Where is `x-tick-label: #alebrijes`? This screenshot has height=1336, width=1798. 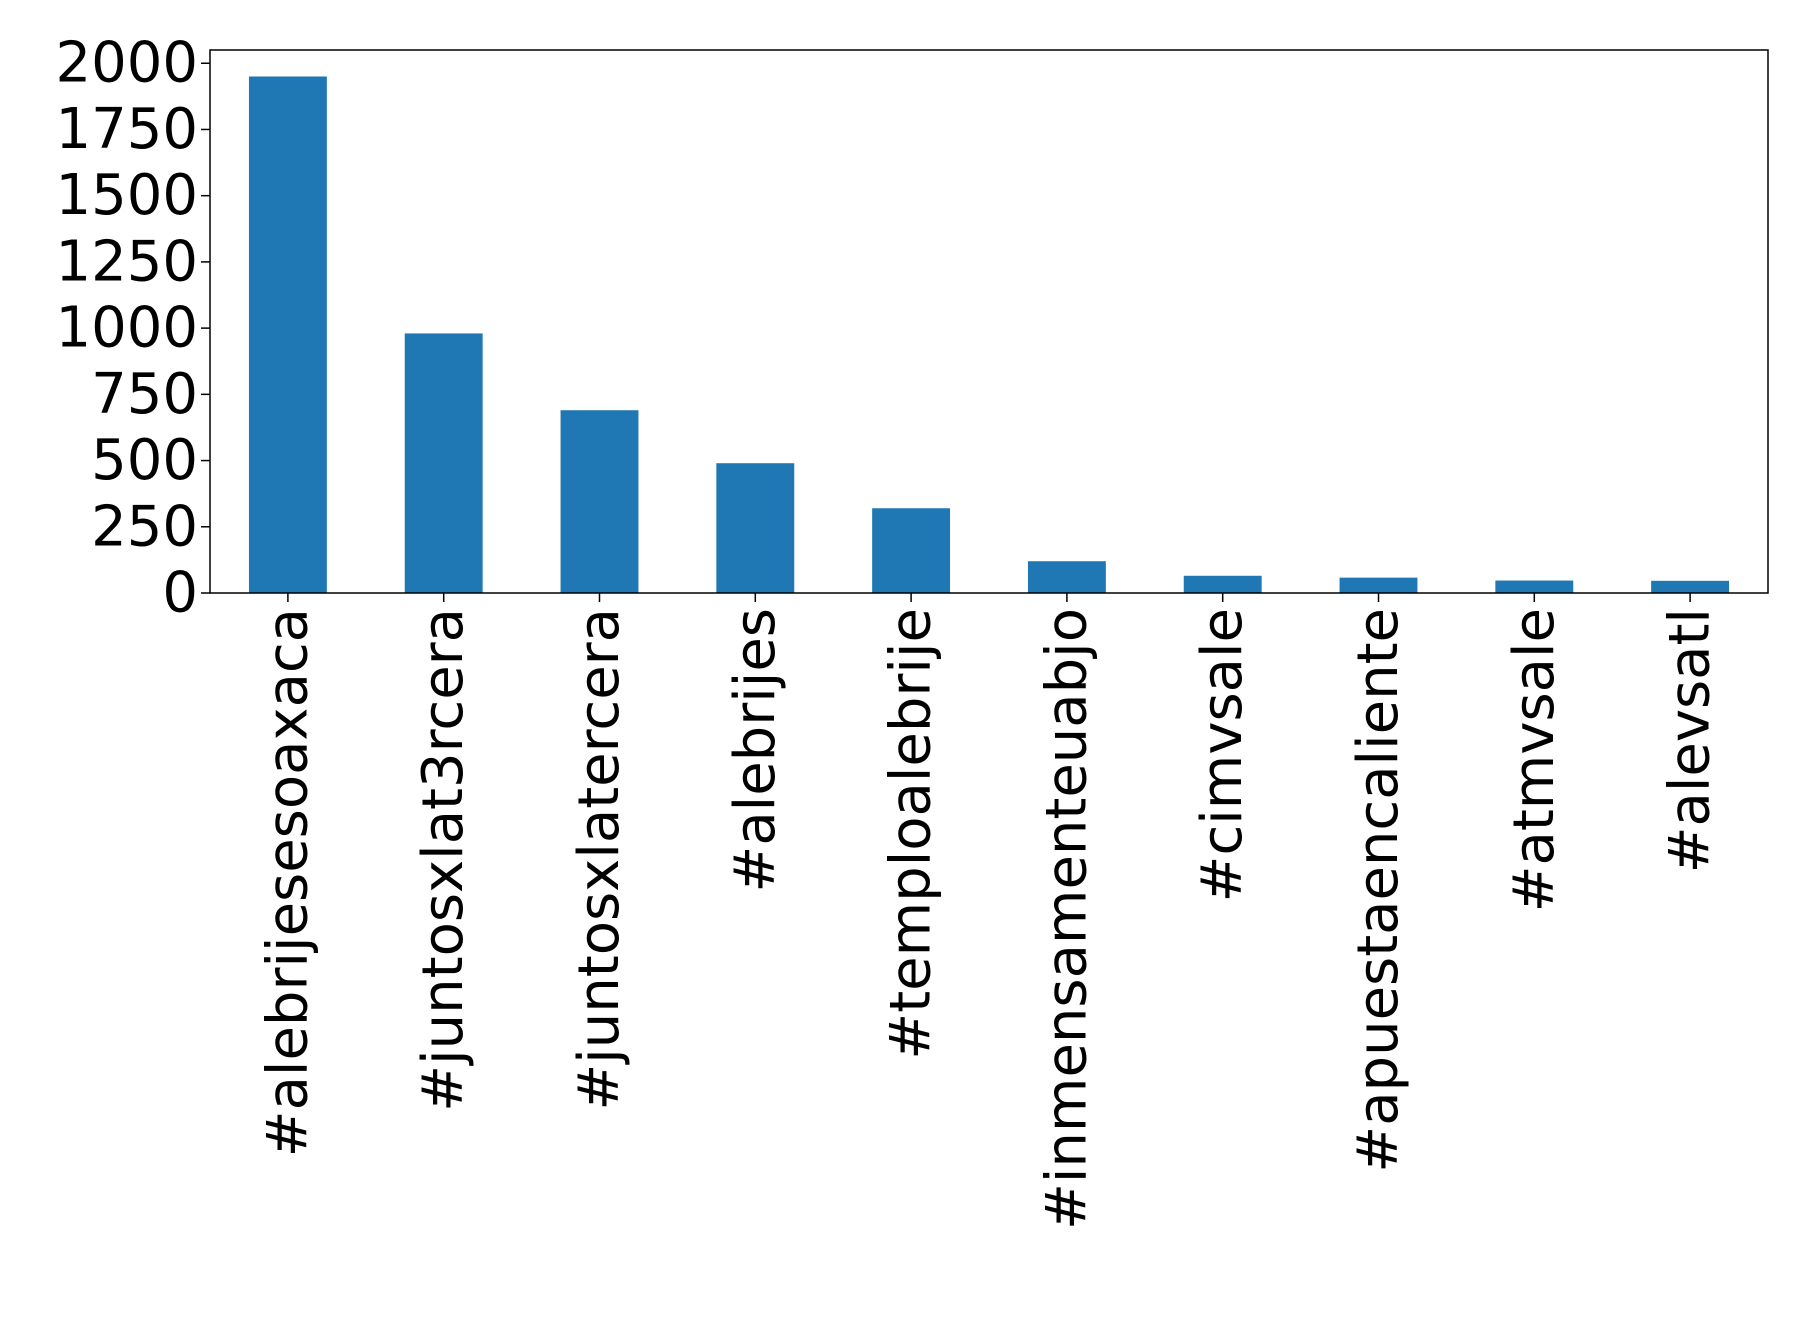 x-tick-label: #alebrijes is located at coordinates (755, 750).